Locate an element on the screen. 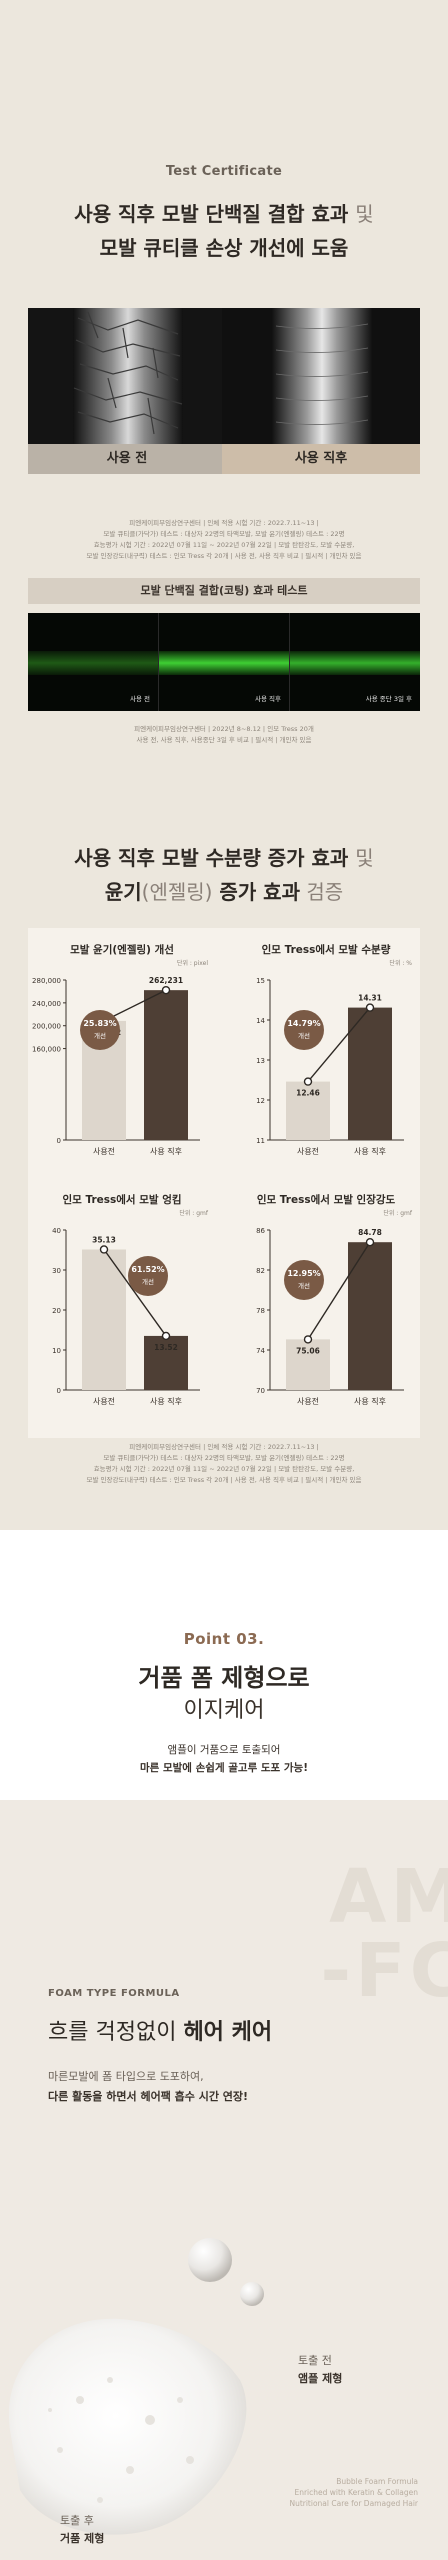 This screenshot has width=448, height=2560. y-tick-label: 40 is located at coordinates (56, 1231).